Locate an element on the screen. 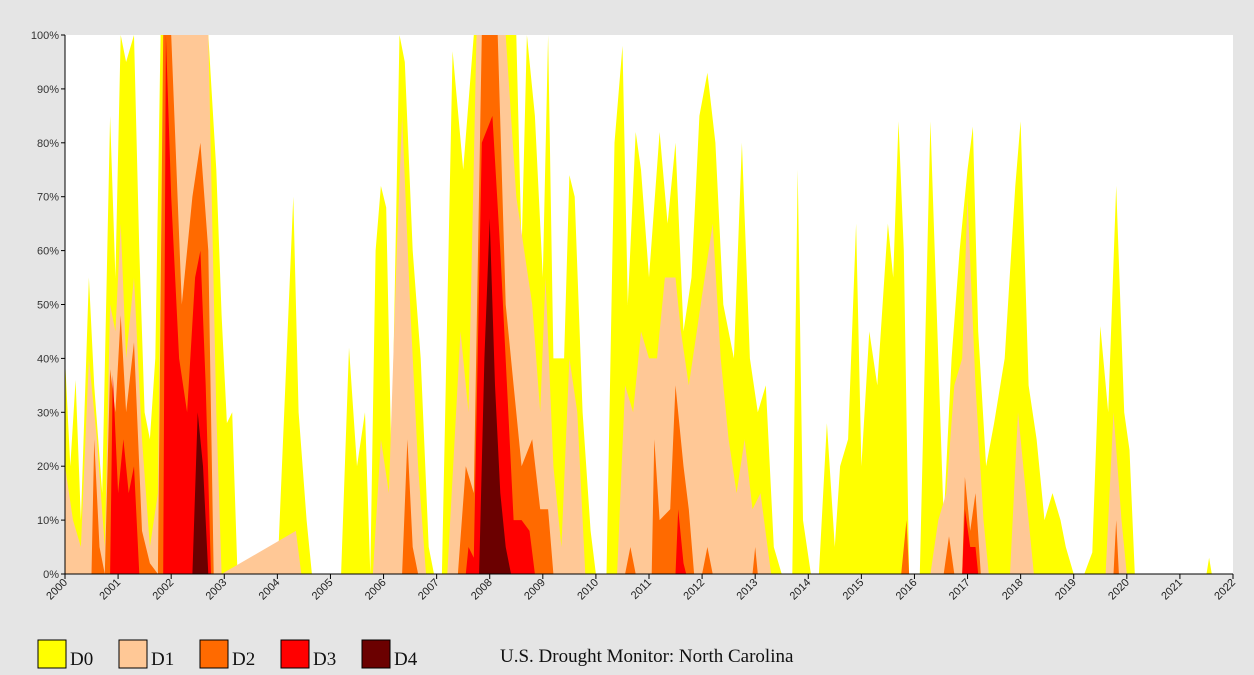 The image size is (1254, 675). legend-label-d0: D0 is located at coordinates (81, 659).